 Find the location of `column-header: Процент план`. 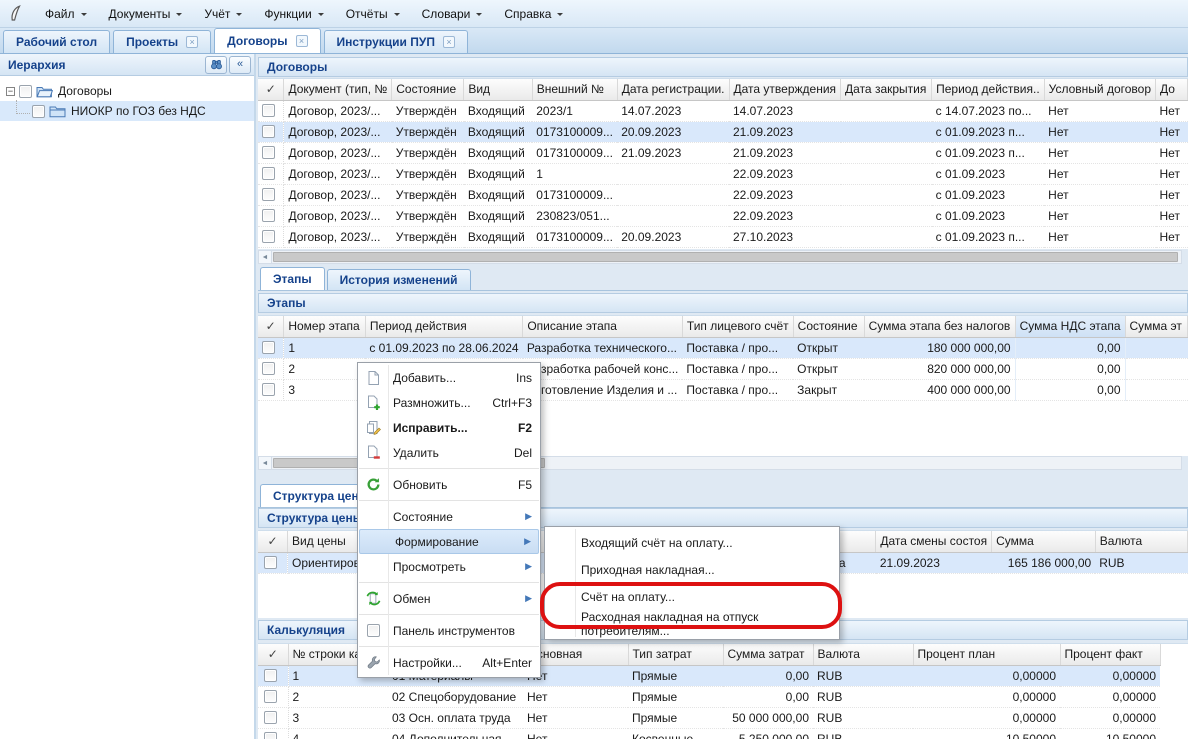

column-header: Процент план is located at coordinates (987, 655).